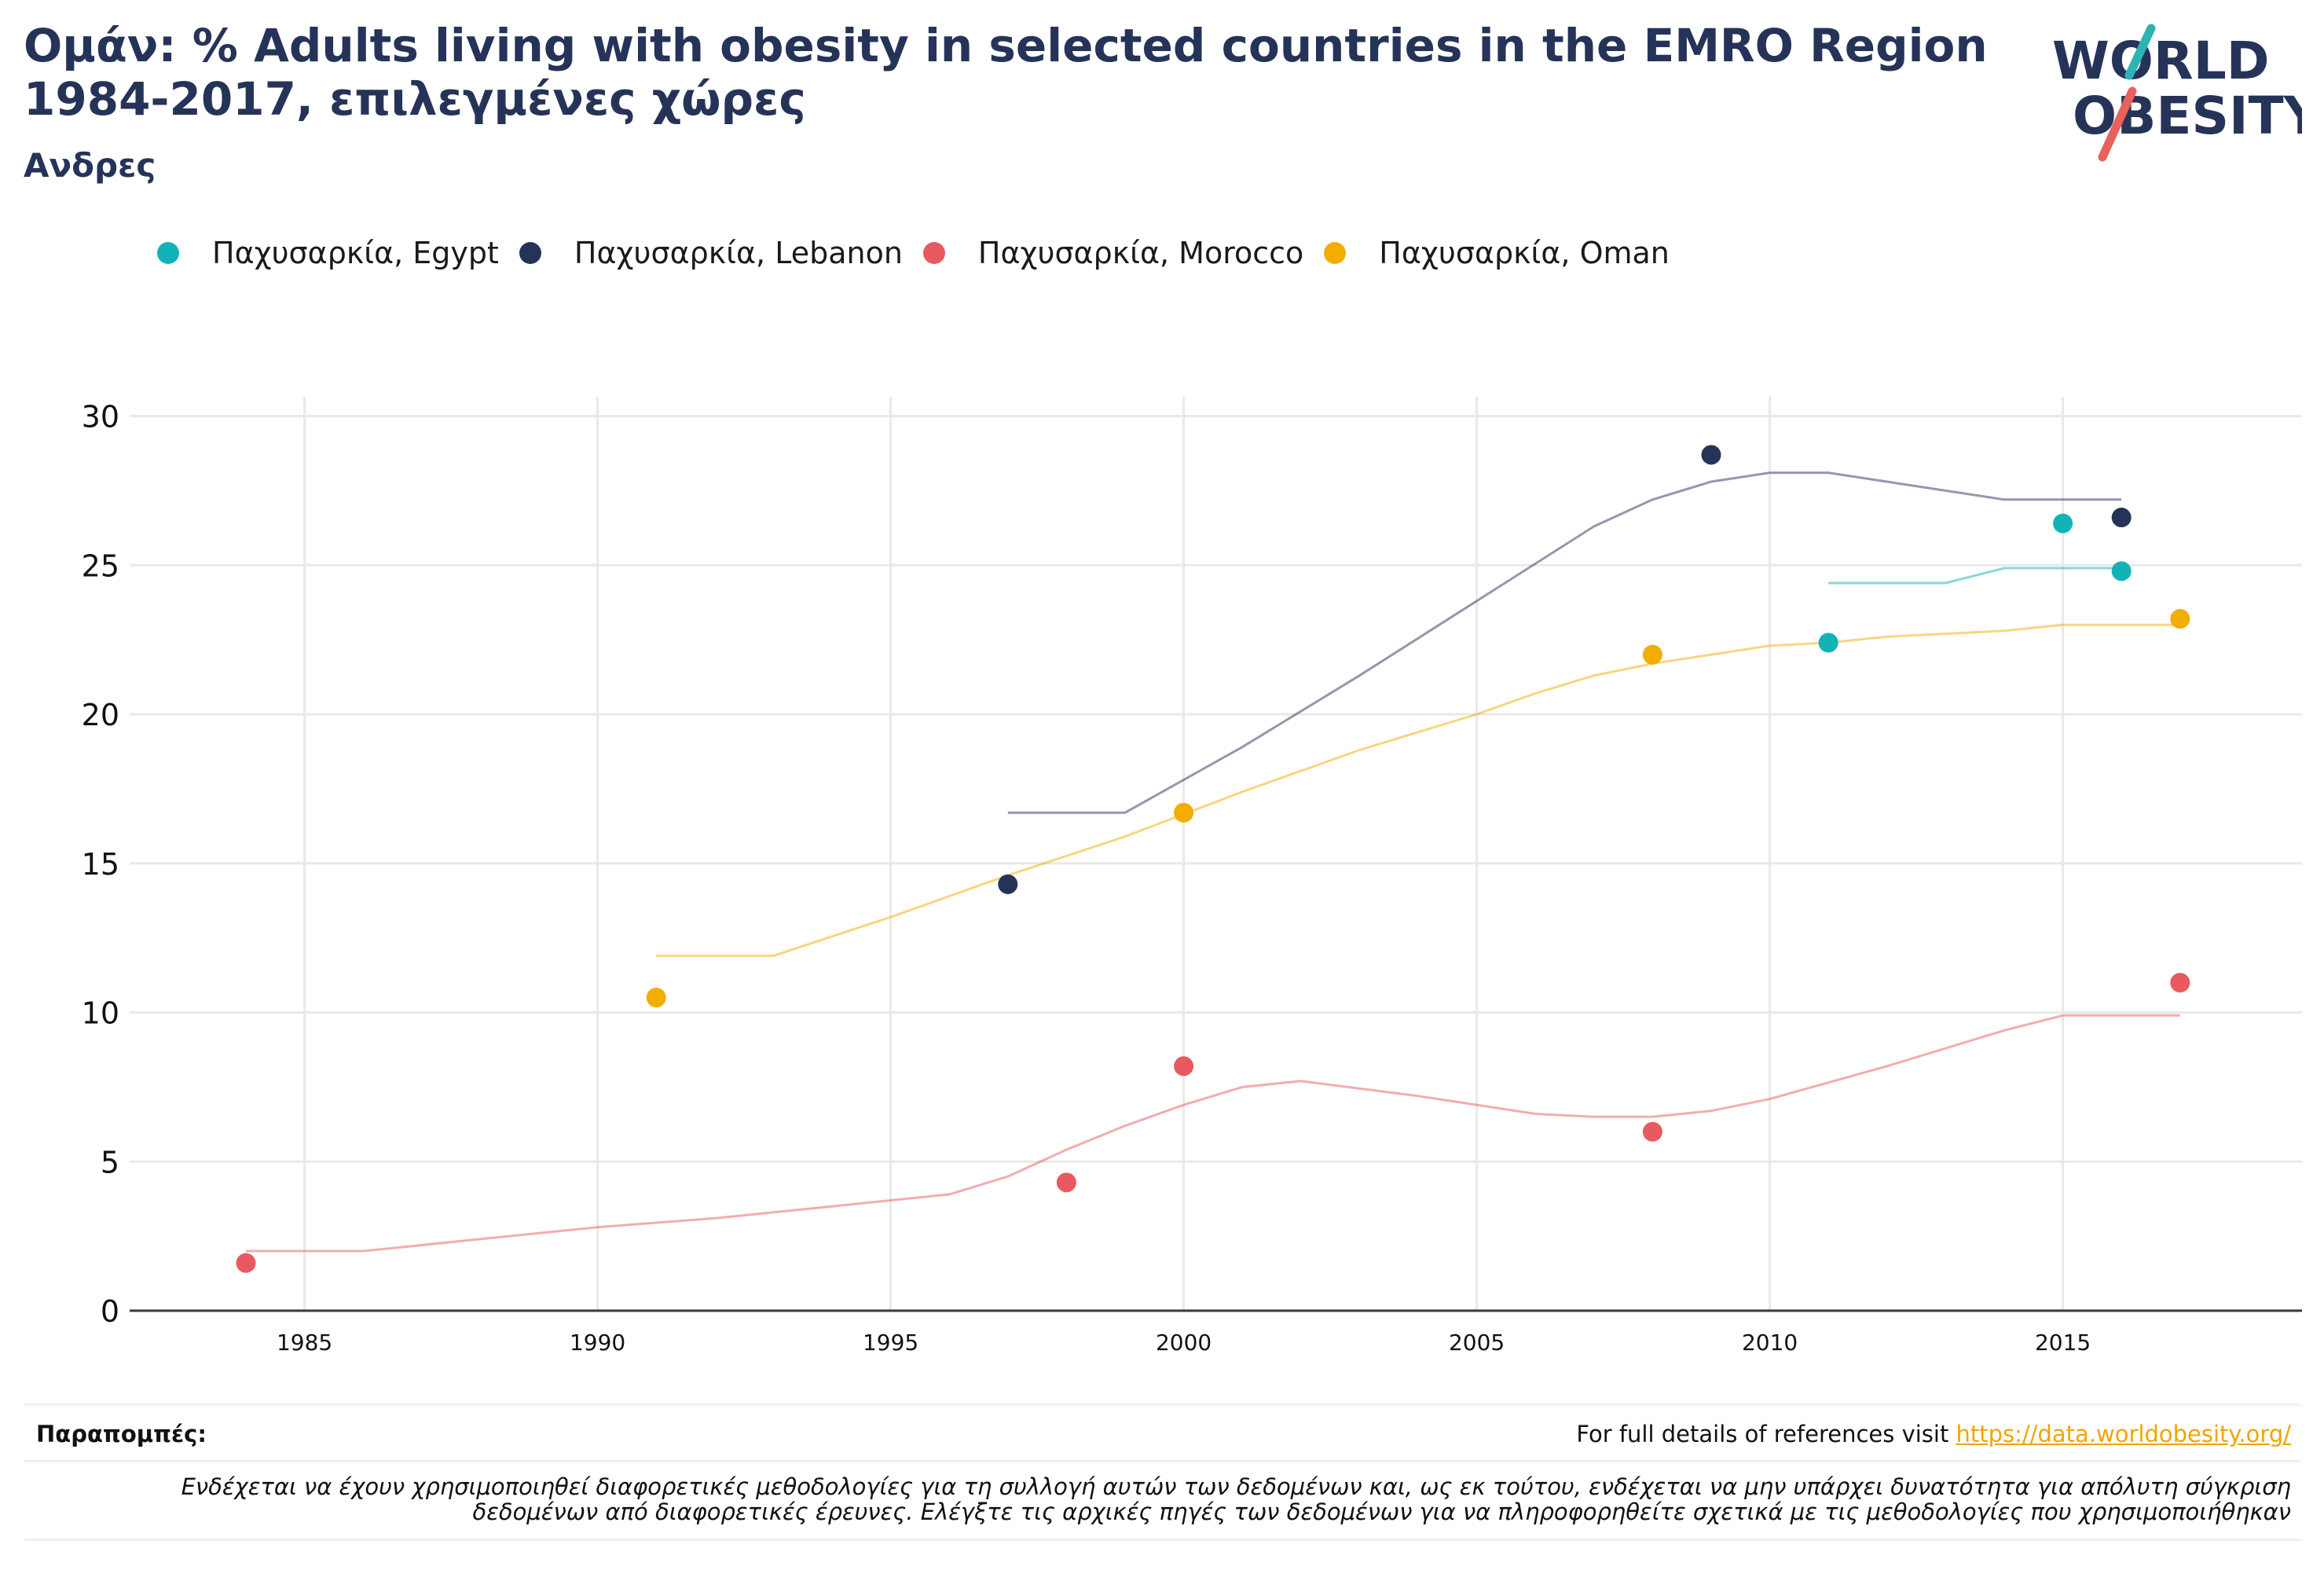 Image resolution: width=2324 pixels, height=1581 pixels. Describe the element at coordinates (933, 253) in the screenshot. I see `legend-dot-morocco` at that location.